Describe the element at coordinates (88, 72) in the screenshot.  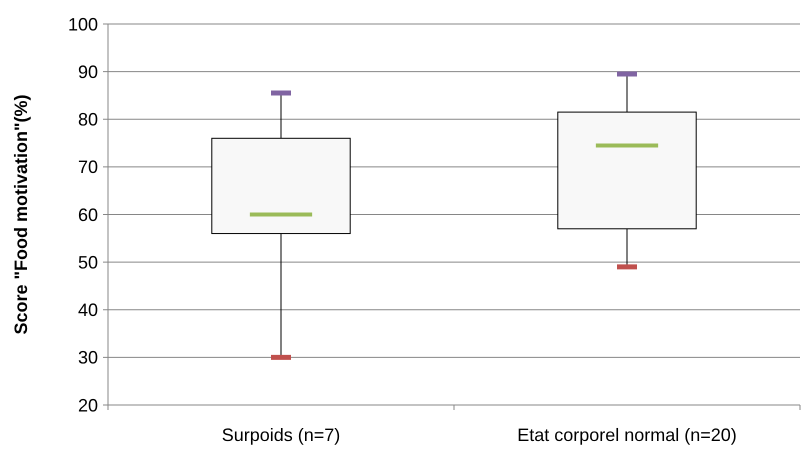
I see `y-tick-label: 90` at that location.